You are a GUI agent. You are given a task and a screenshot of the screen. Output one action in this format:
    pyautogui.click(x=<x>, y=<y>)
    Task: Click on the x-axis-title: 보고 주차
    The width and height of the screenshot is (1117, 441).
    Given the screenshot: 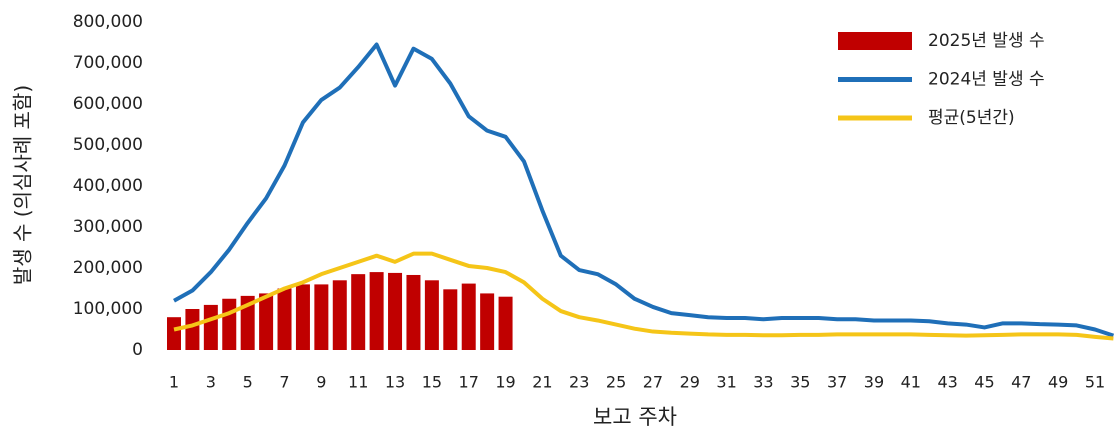 What is the action you would take?
    pyautogui.click(x=635, y=417)
    